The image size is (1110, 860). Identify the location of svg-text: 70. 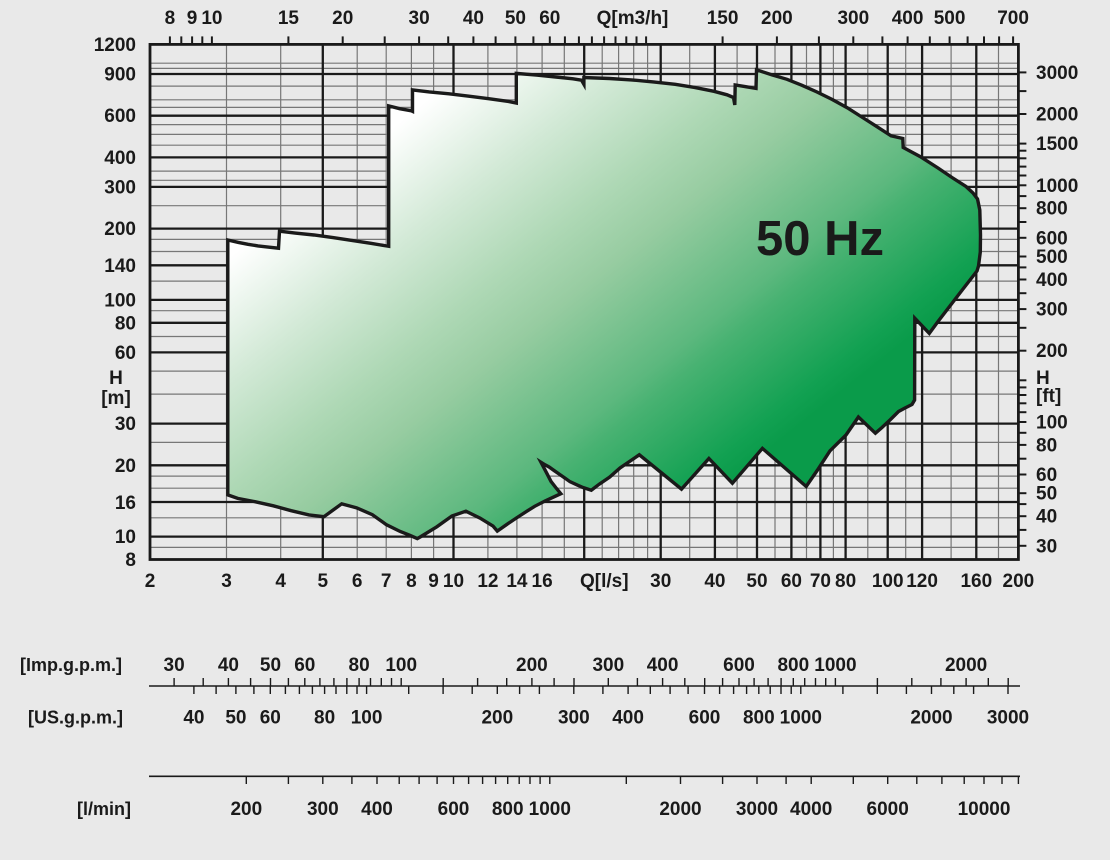
(820, 581).